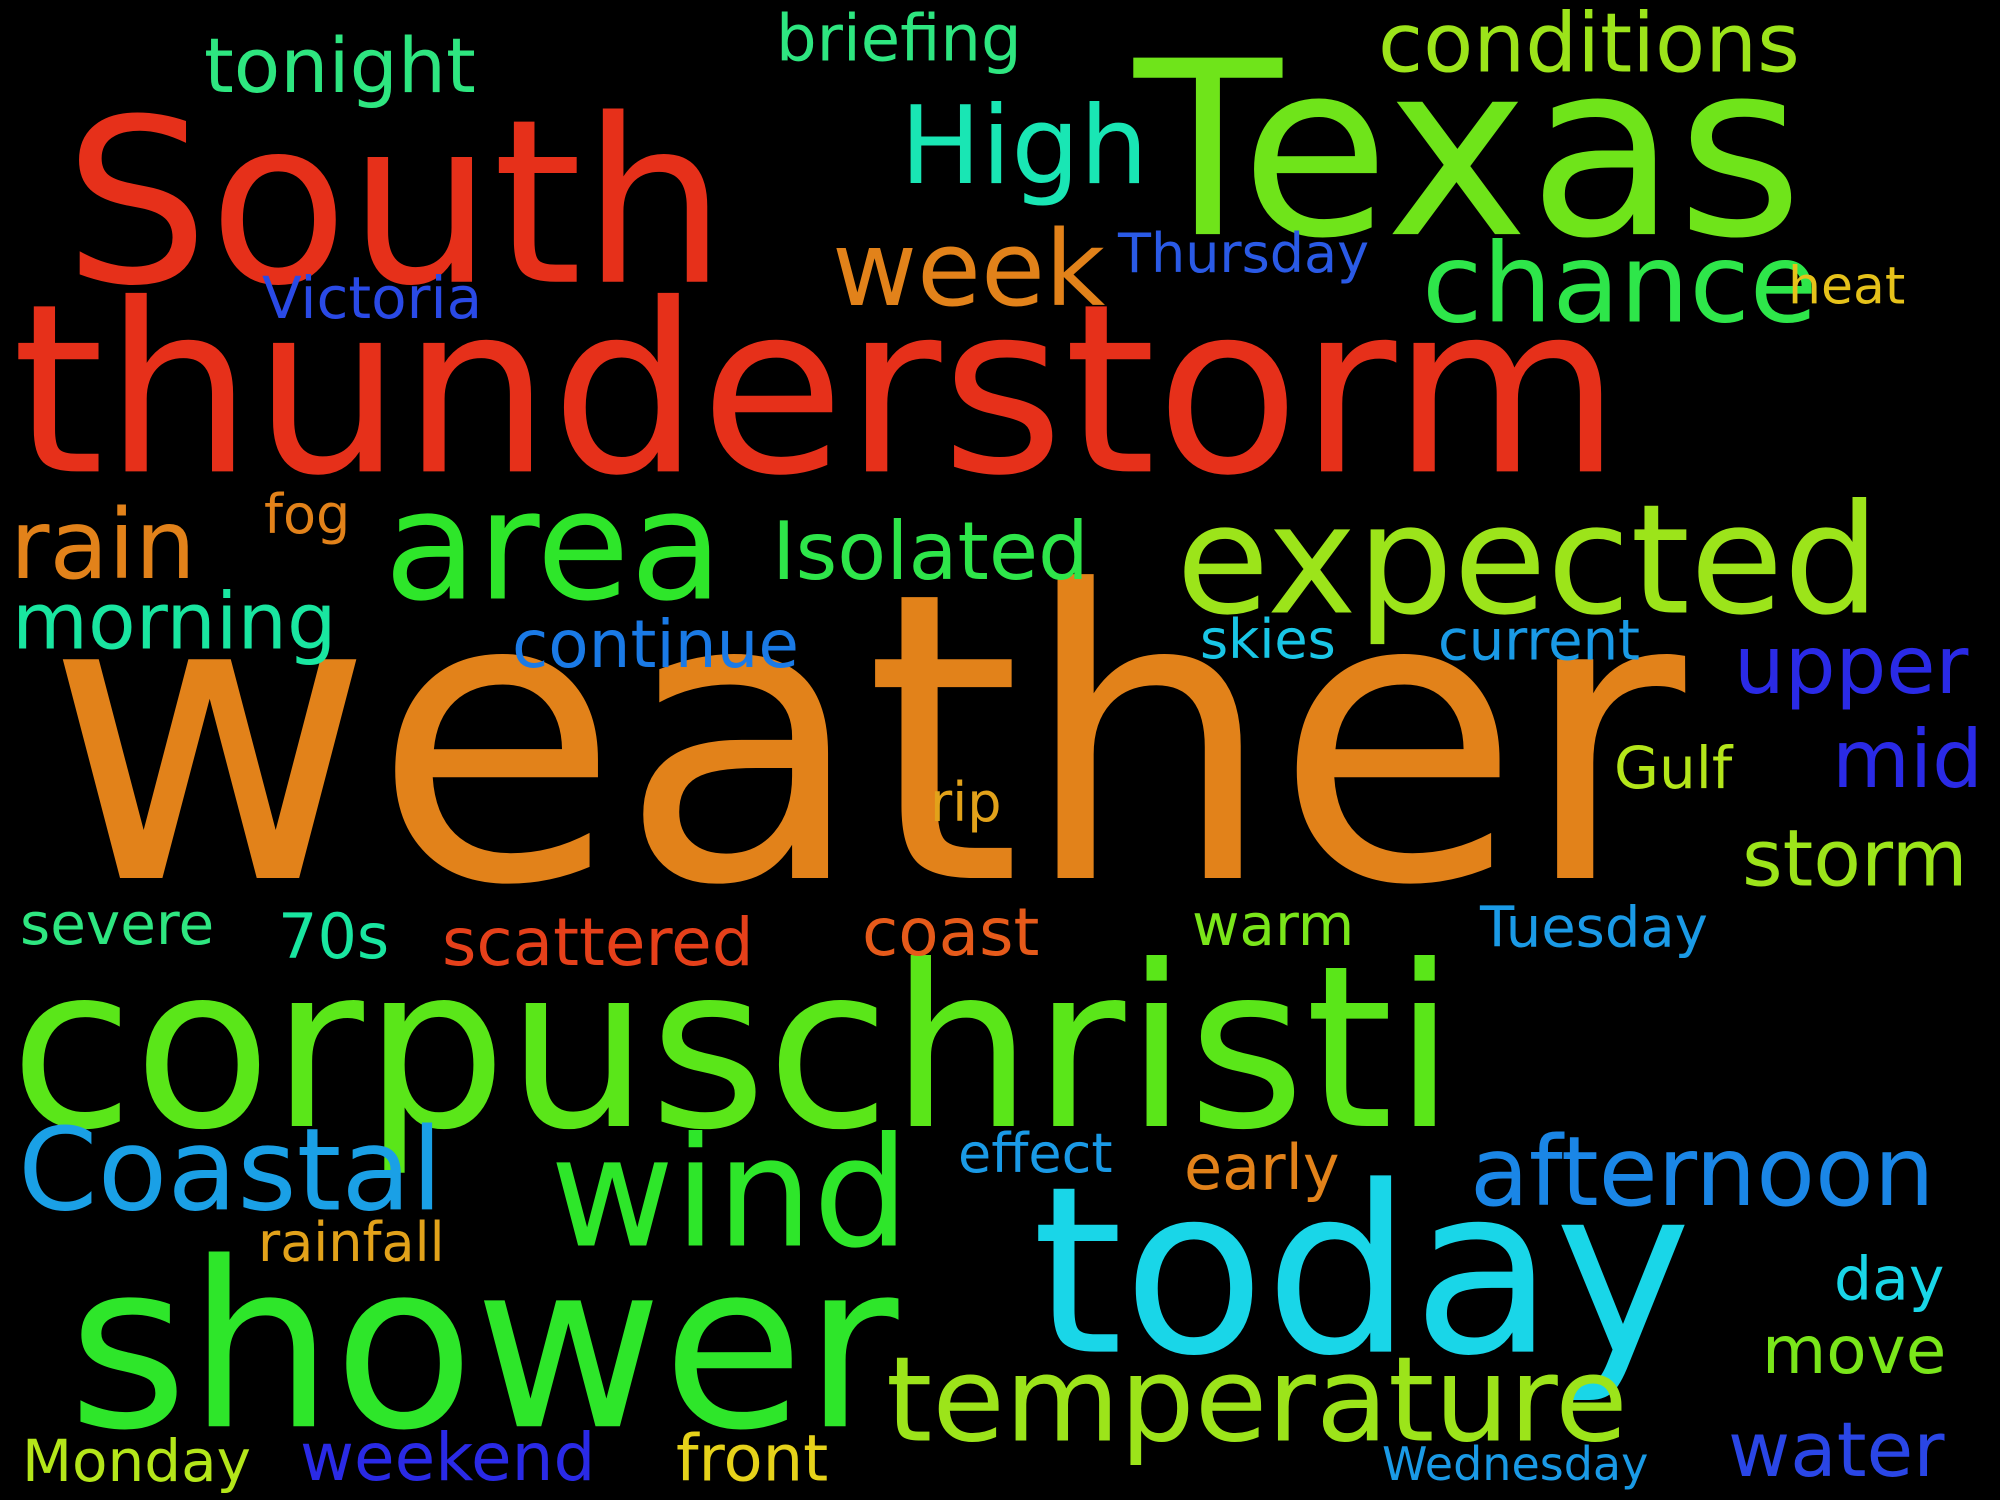  Describe the element at coordinates (1468, 151) in the screenshot. I see `word-texas: Texas` at that location.